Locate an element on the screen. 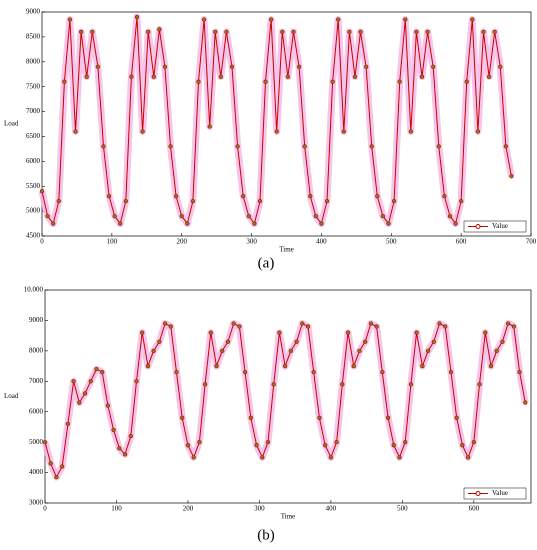  x-axis-label: Time is located at coordinates (288, 517).